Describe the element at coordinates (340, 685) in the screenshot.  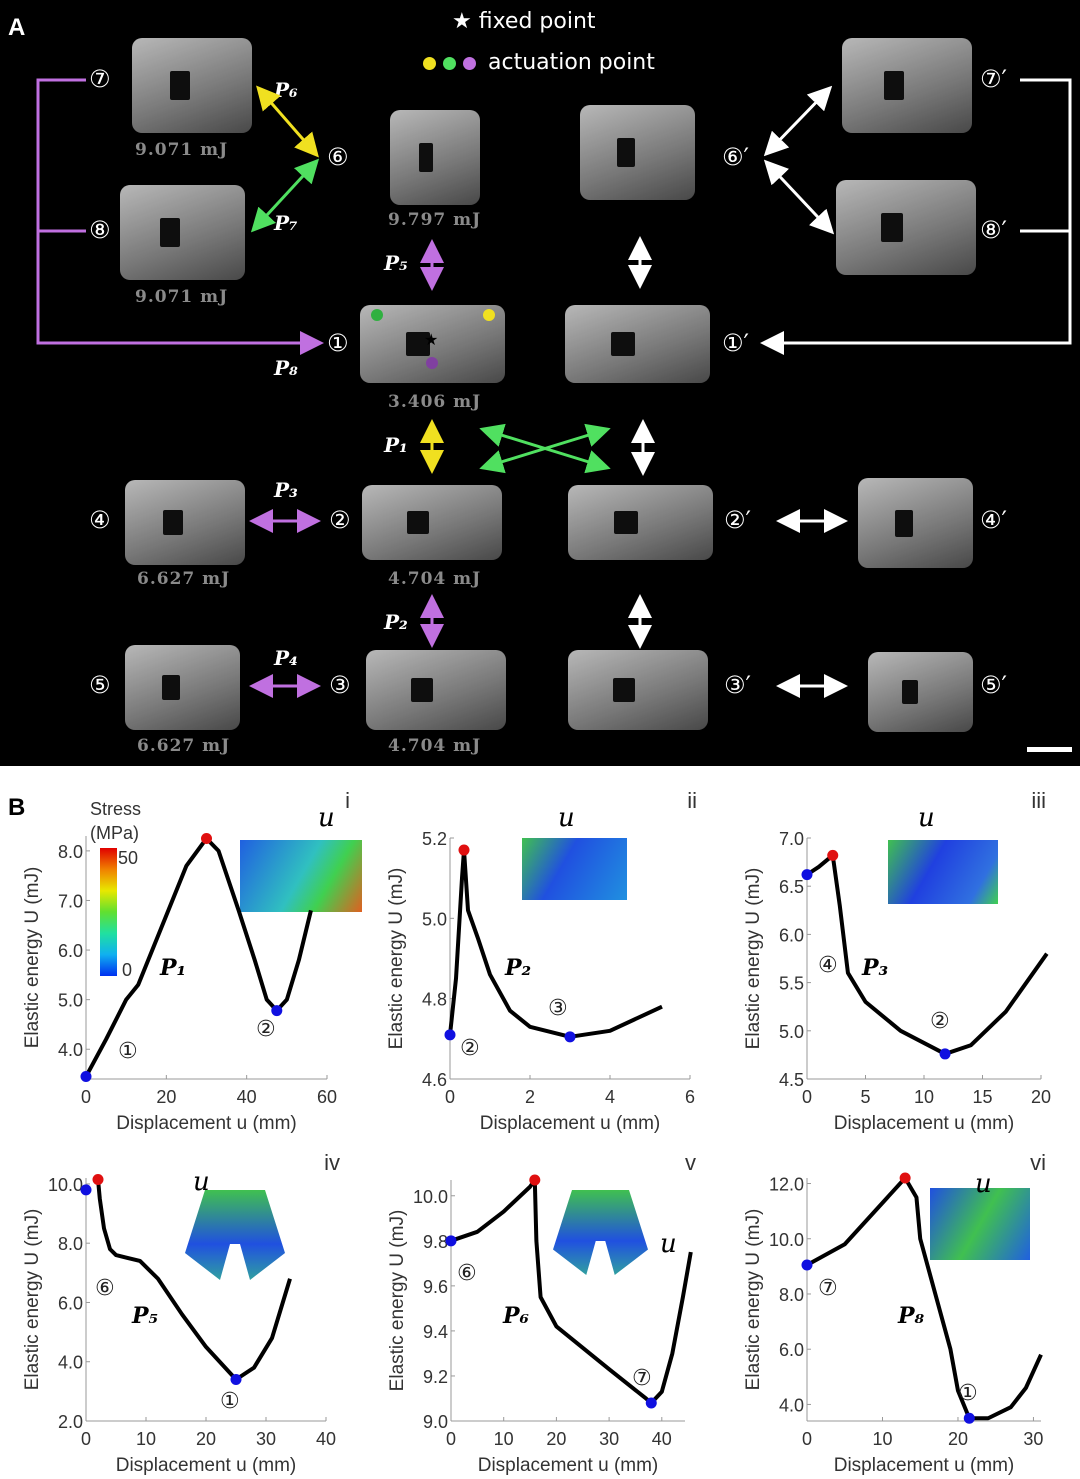
I see `state-3-label: ③` at that location.